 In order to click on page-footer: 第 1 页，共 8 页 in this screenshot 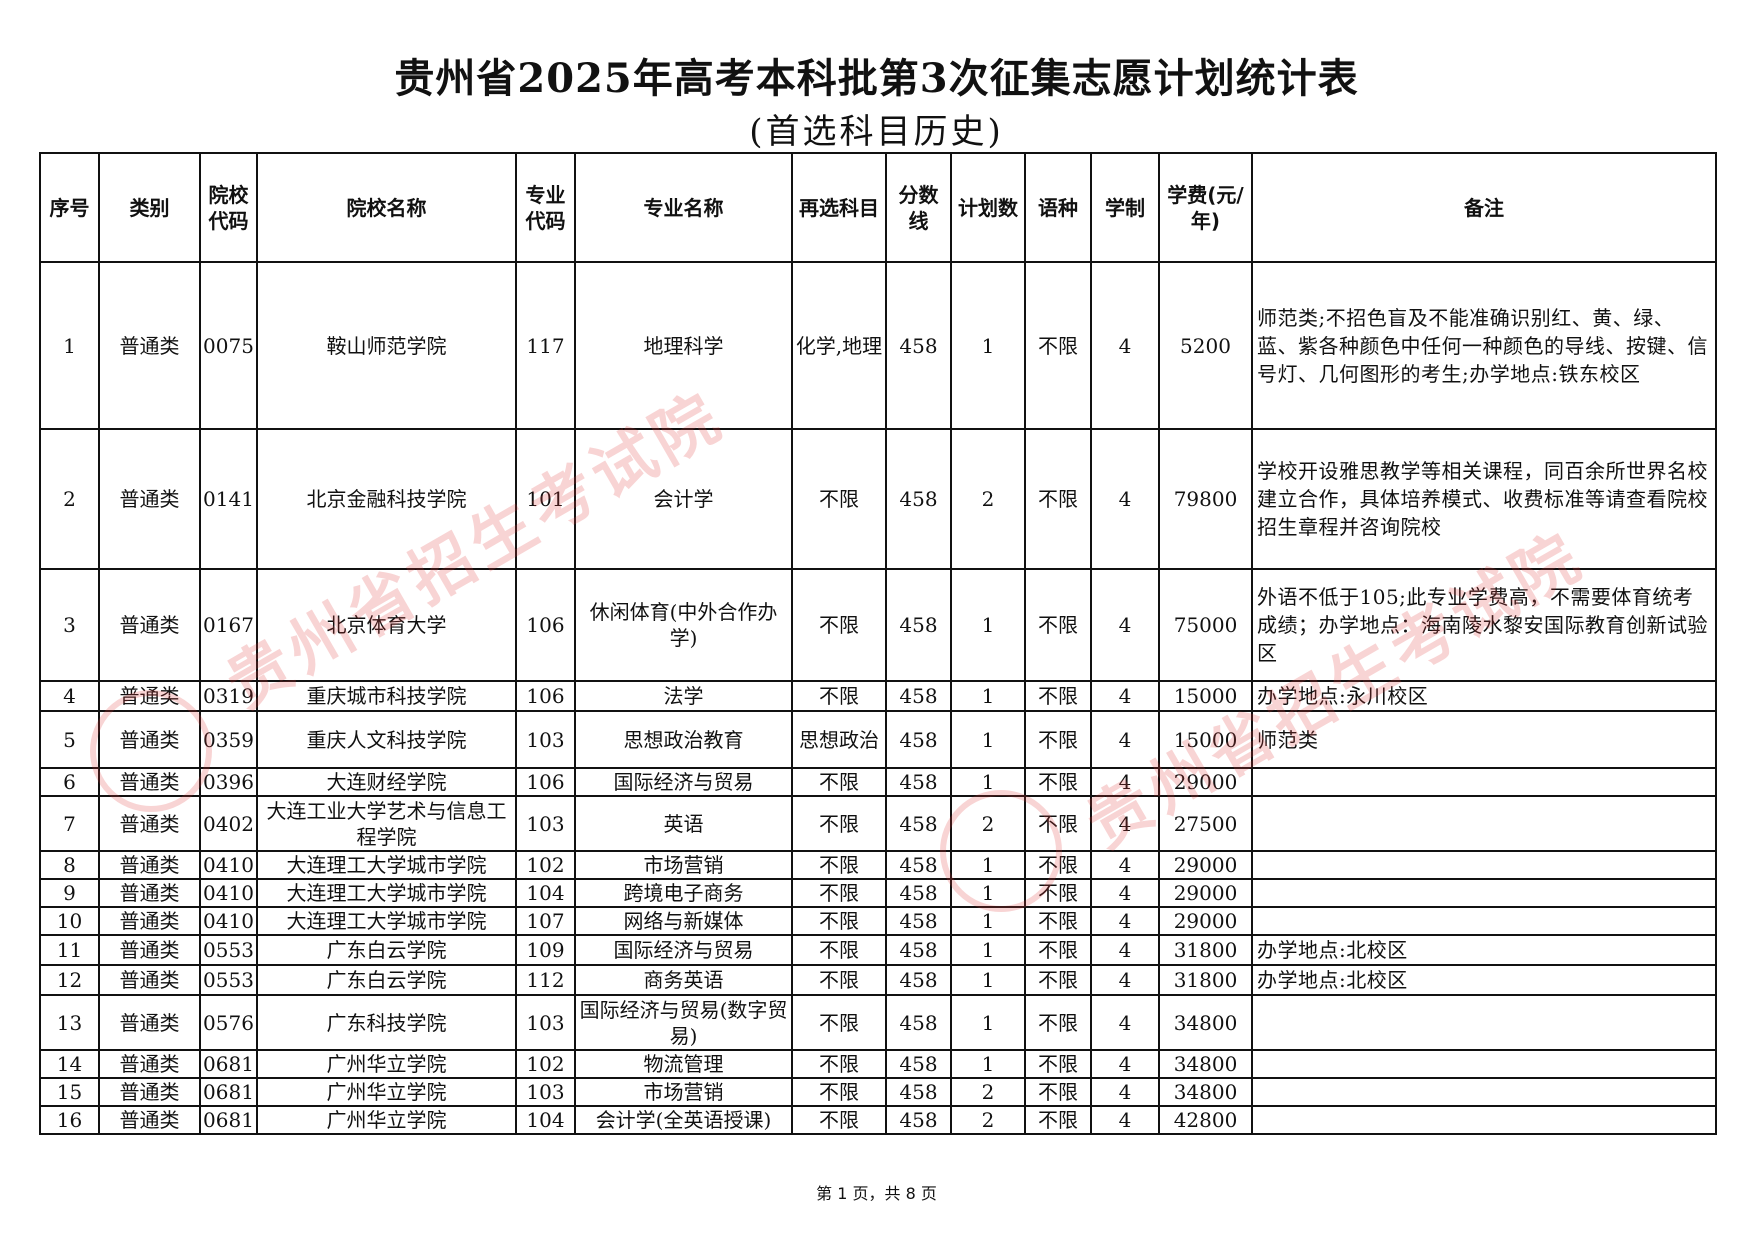, I will do `click(876, 1193)`.